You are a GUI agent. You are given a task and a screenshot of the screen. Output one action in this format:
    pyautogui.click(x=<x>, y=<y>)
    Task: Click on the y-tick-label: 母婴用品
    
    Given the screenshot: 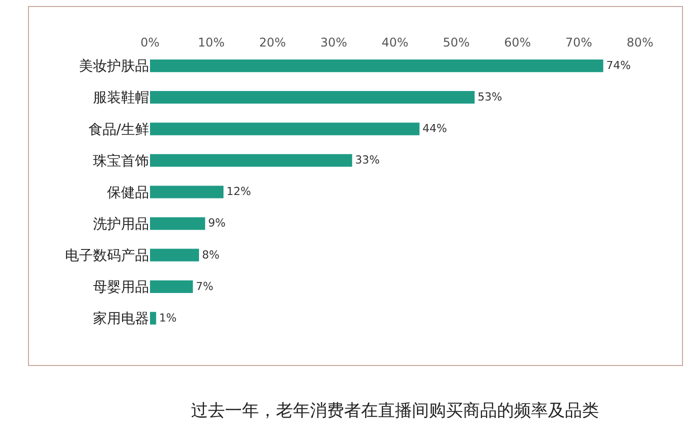 What is the action you would take?
    pyautogui.click(x=121, y=288)
    